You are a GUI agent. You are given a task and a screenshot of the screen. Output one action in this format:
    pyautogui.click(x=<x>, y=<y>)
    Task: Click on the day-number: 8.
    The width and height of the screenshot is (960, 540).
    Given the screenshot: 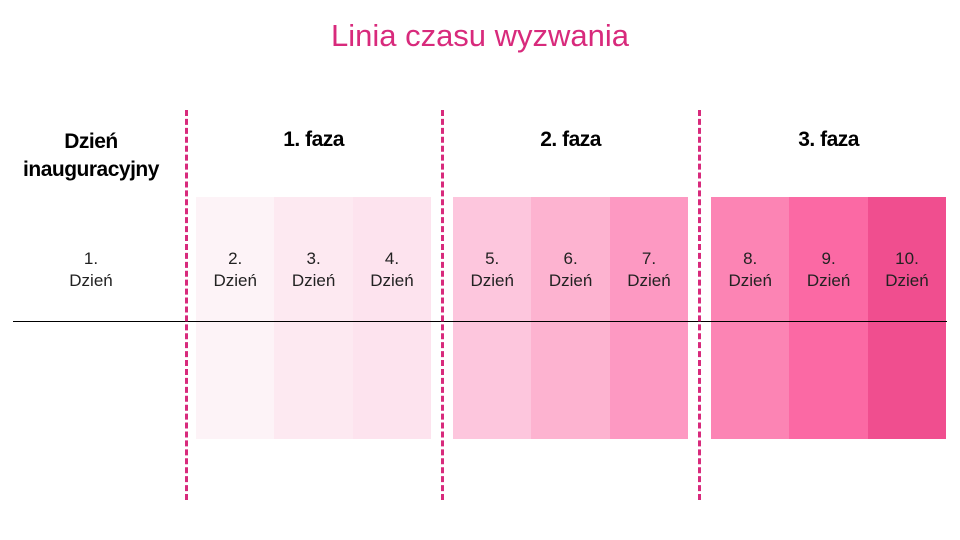 What is the action you would take?
    pyautogui.click(x=750, y=258)
    